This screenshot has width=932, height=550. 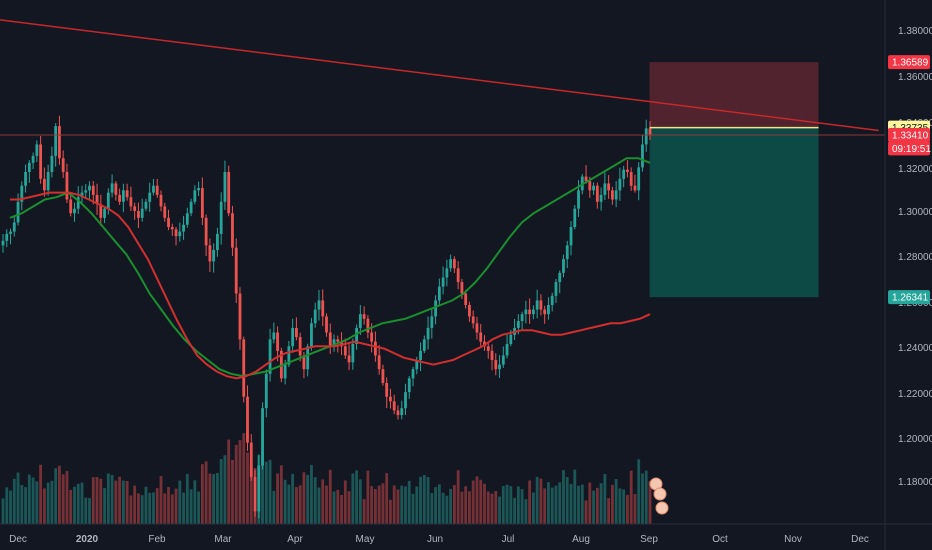 I want to click on price-axis-panel, so click(x=908, y=262).